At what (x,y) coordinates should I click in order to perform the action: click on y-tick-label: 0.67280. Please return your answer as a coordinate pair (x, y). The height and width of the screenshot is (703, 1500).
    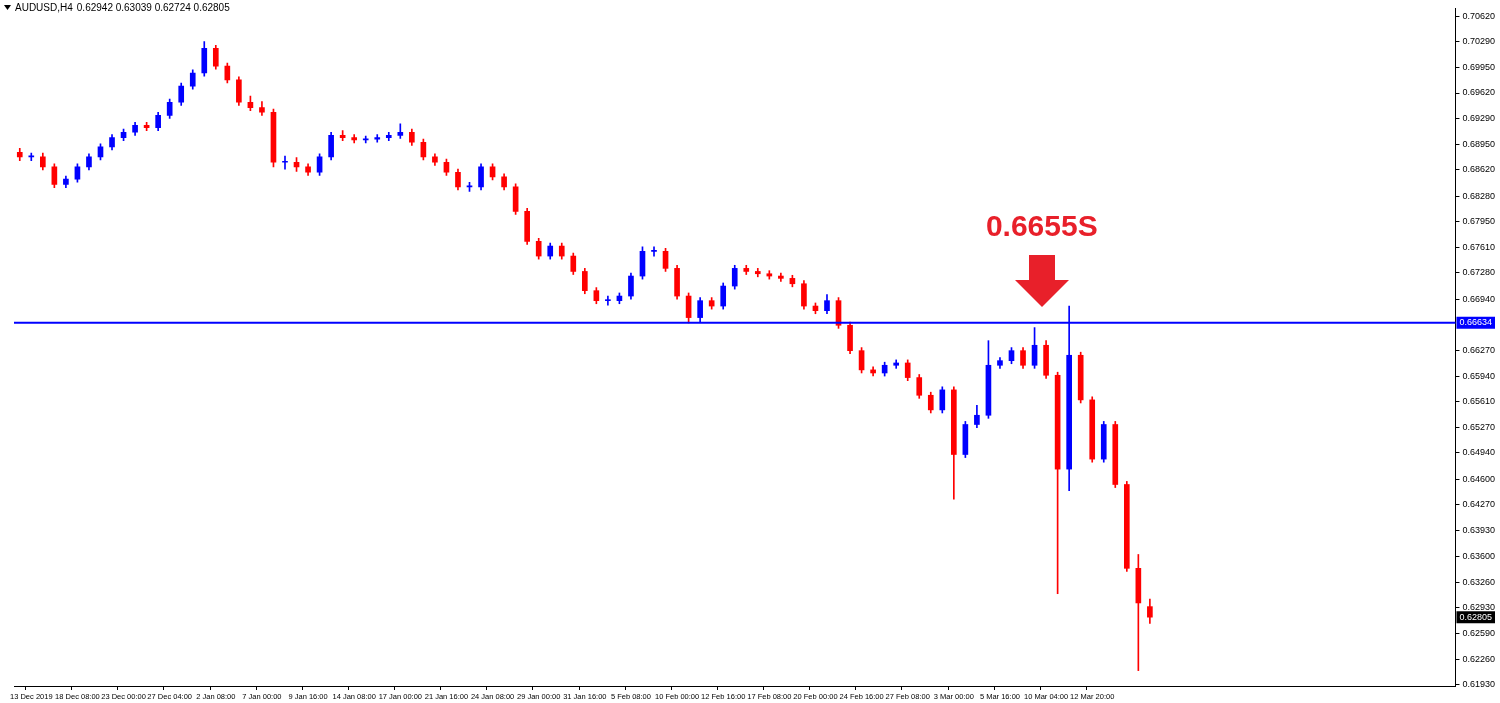
    Looking at the image, I should click on (1479, 272).